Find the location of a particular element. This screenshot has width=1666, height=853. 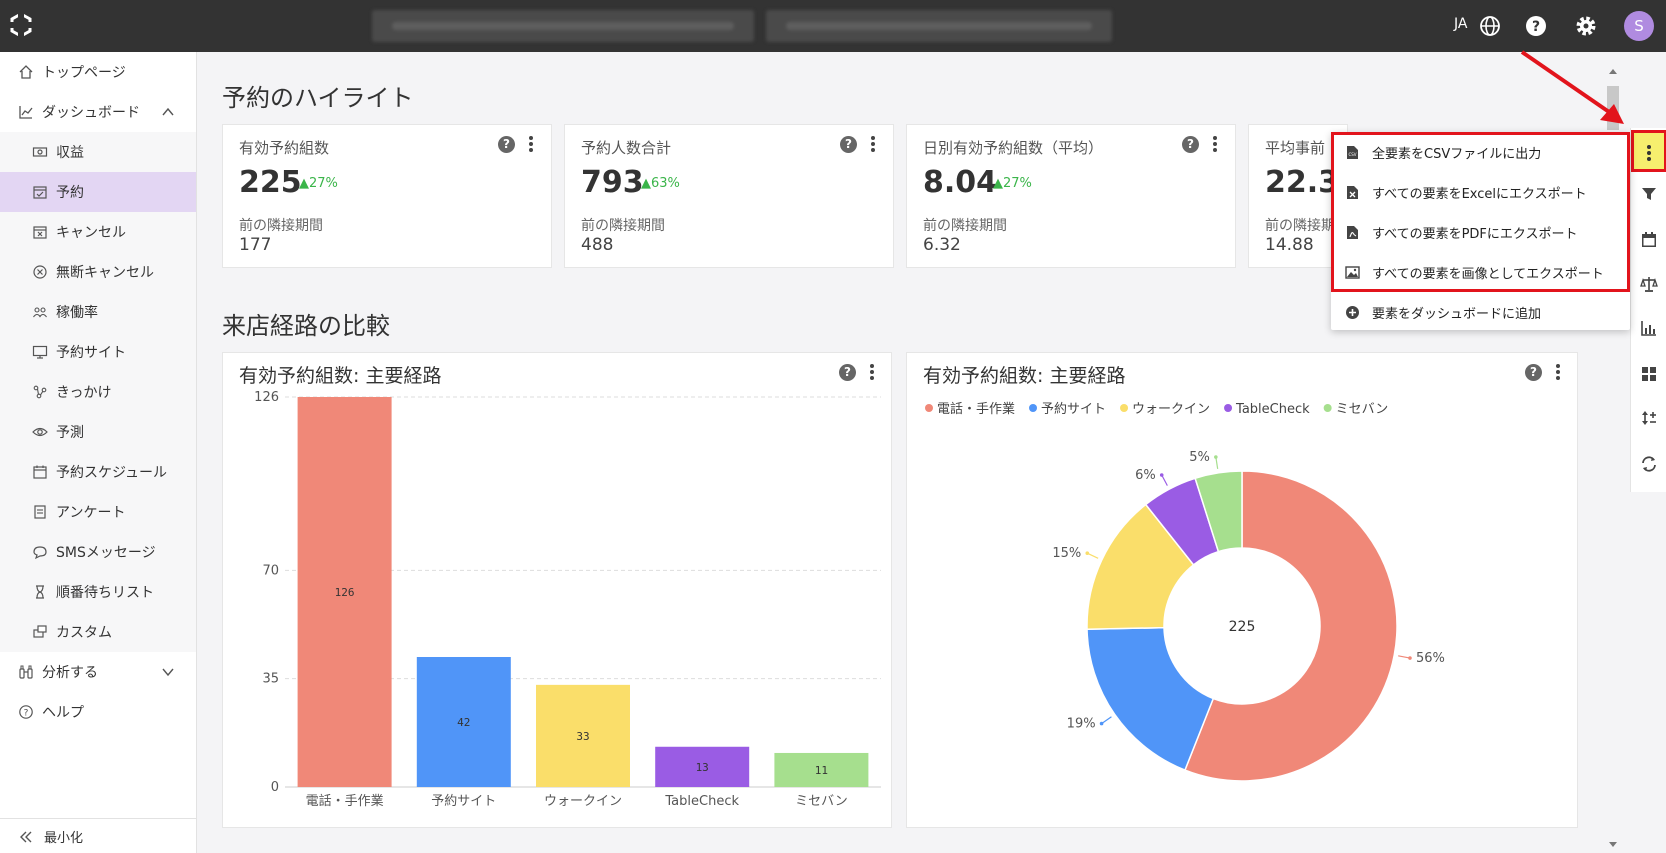

scrollbar is located at coordinates (1613, 458).